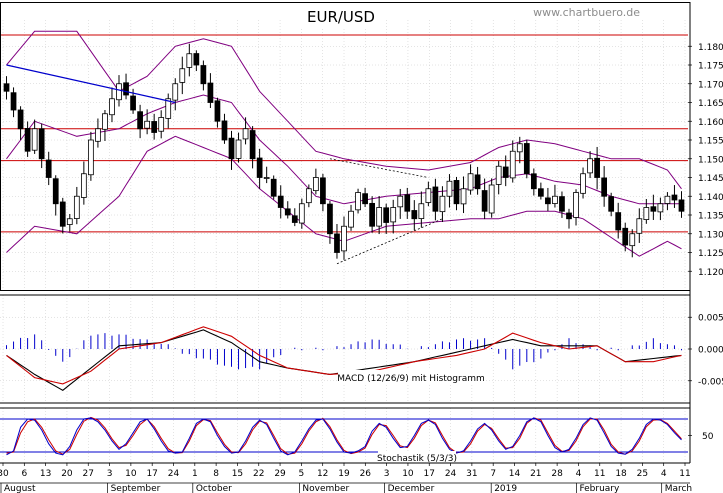 The image size is (723, 493). I want to click on channel-line, so click(379, 168).